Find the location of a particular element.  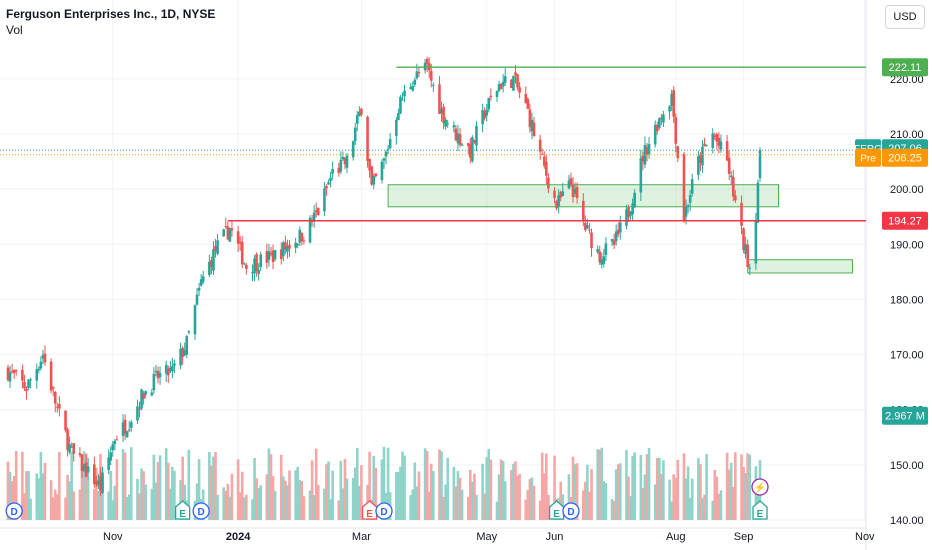

y-tick-label: 210.00 is located at coordinates (907, 135).